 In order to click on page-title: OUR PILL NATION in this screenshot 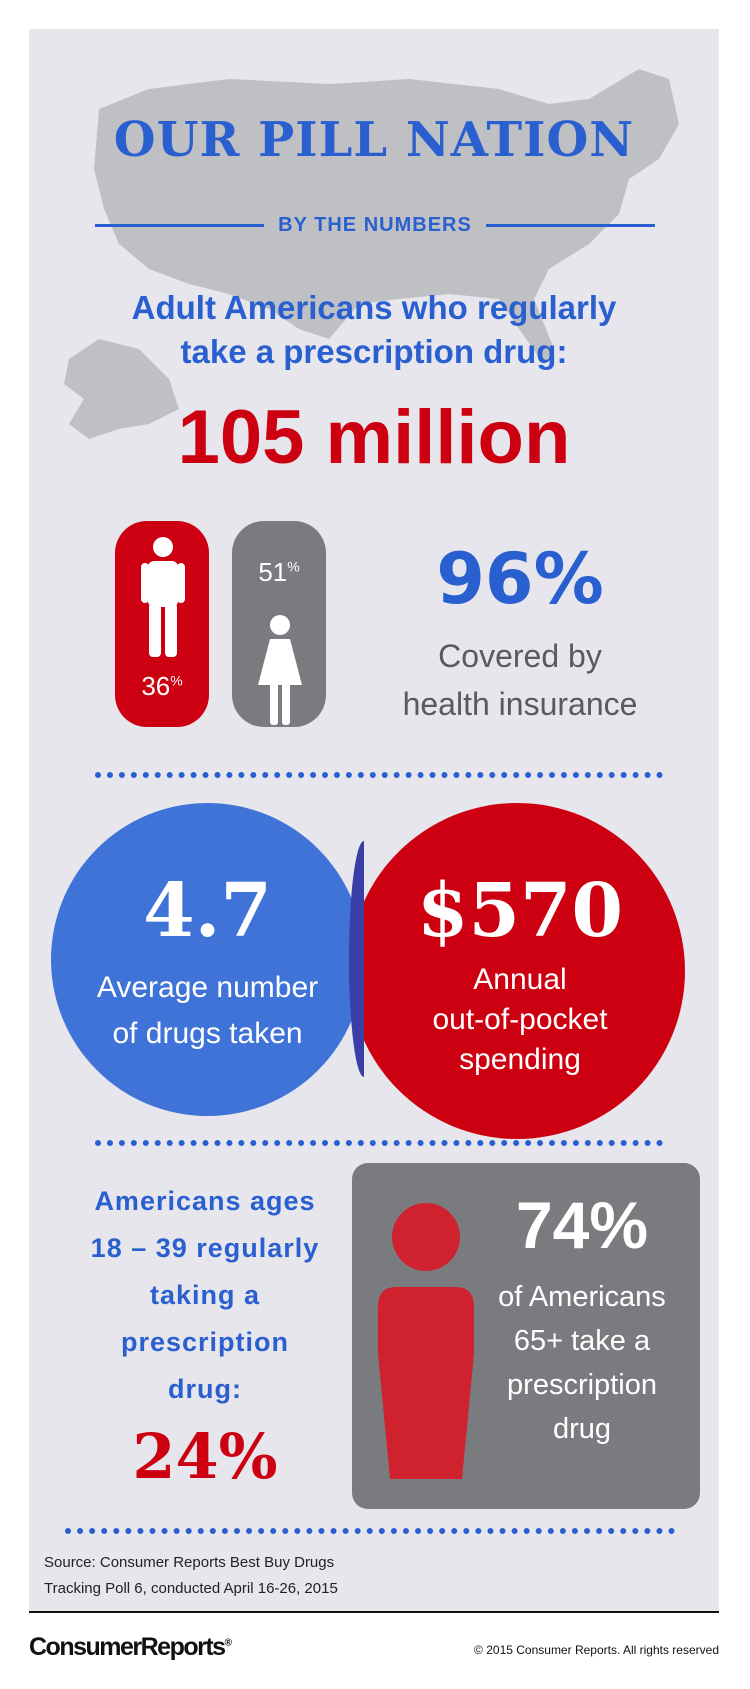, I will do `click(374, 140)`.